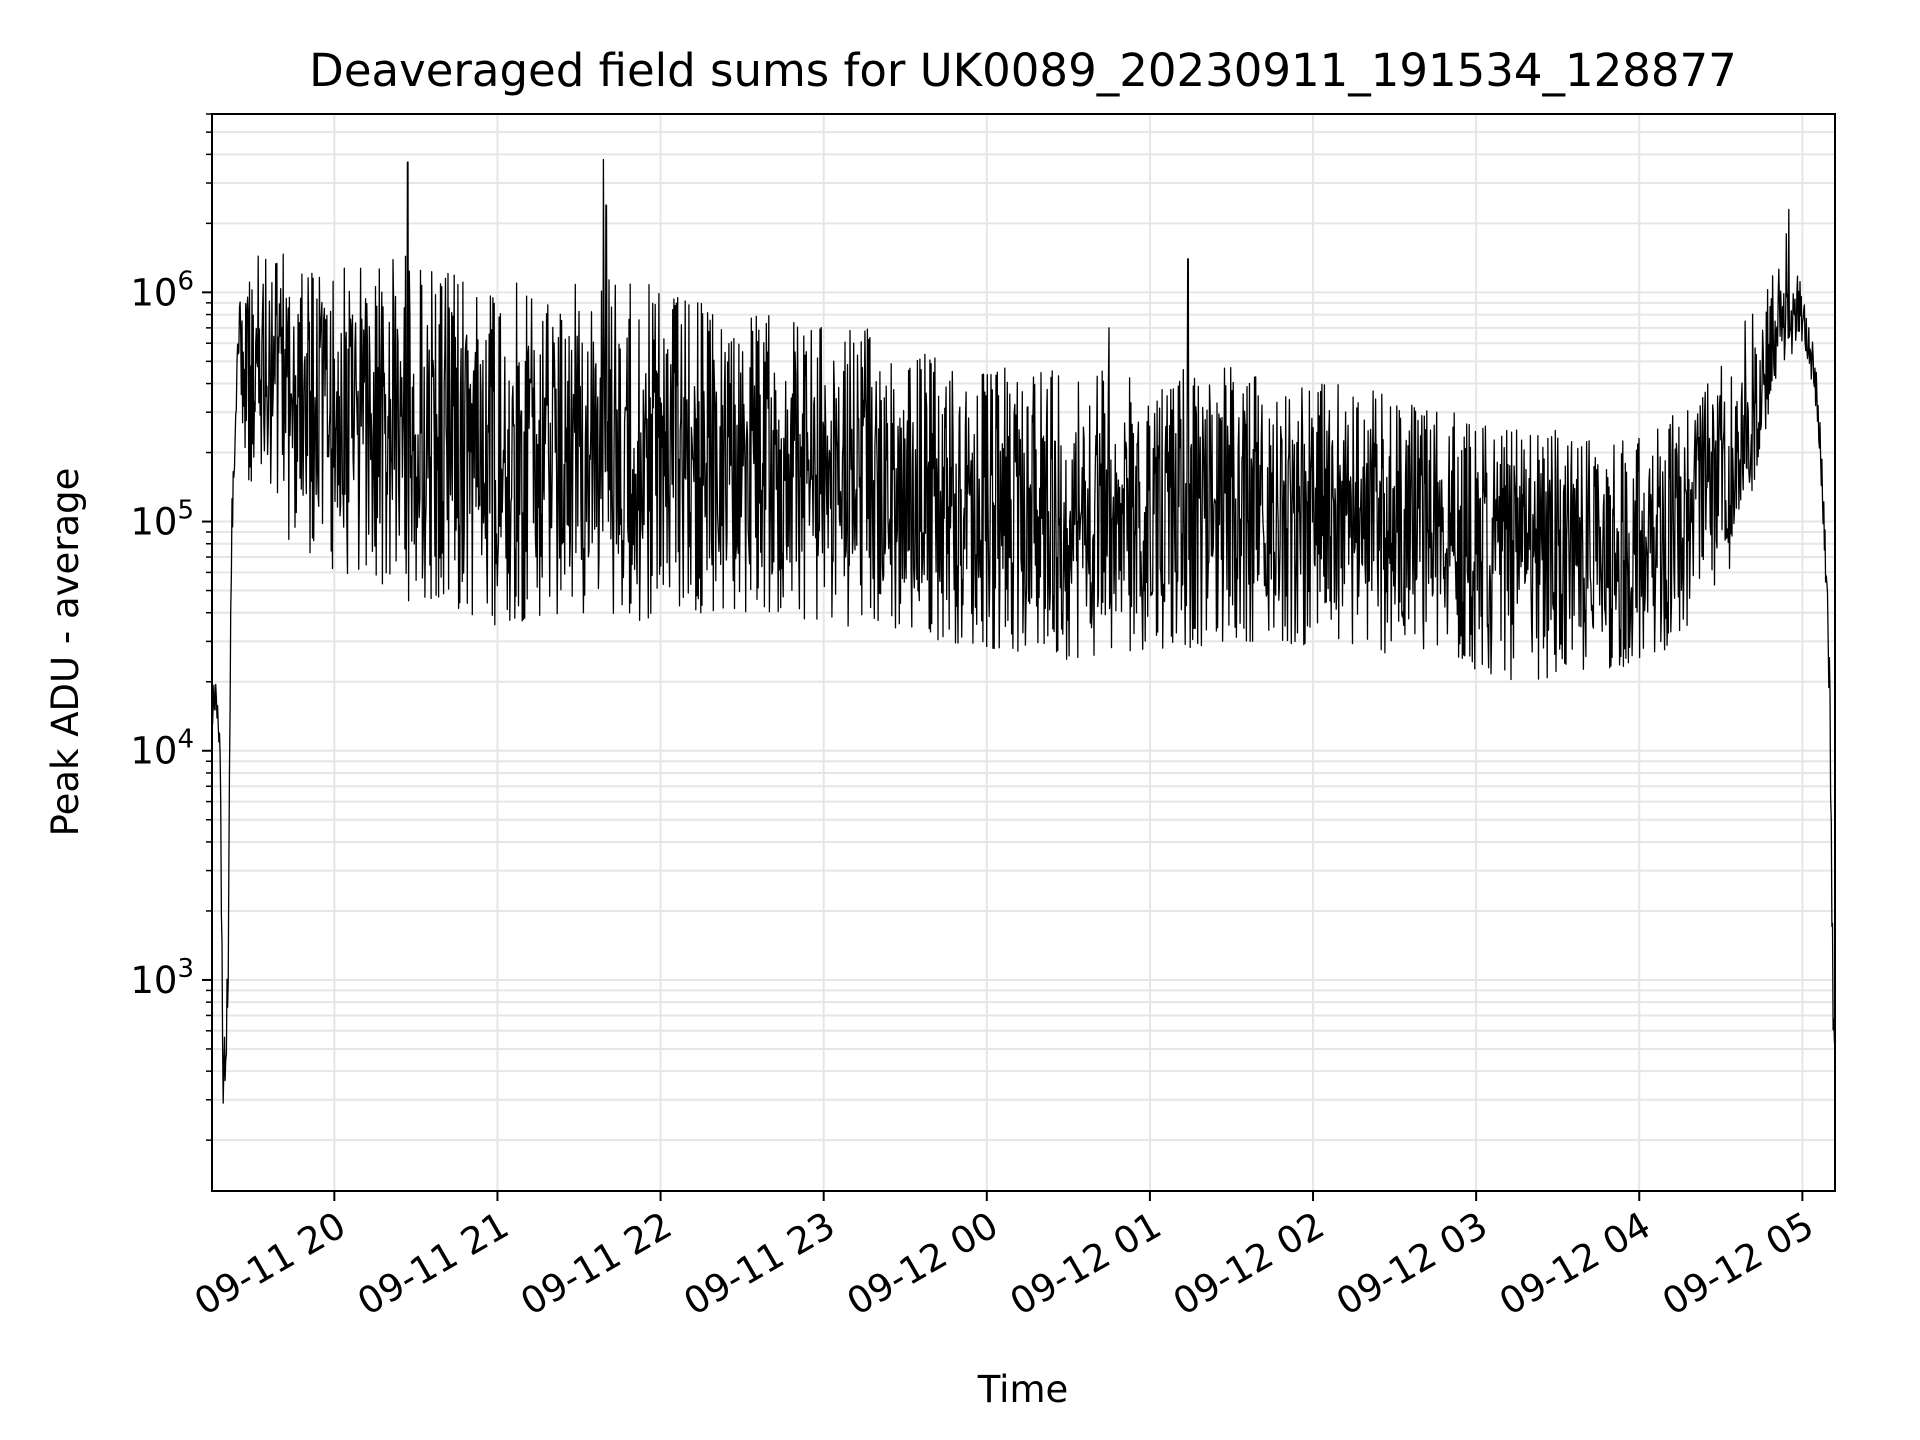 This screenshot has width=1920, height=1440. Describe the element at coordinates (270, 1264) in the screenshot. I see `x-tick-label: 09-11 20` at that location.